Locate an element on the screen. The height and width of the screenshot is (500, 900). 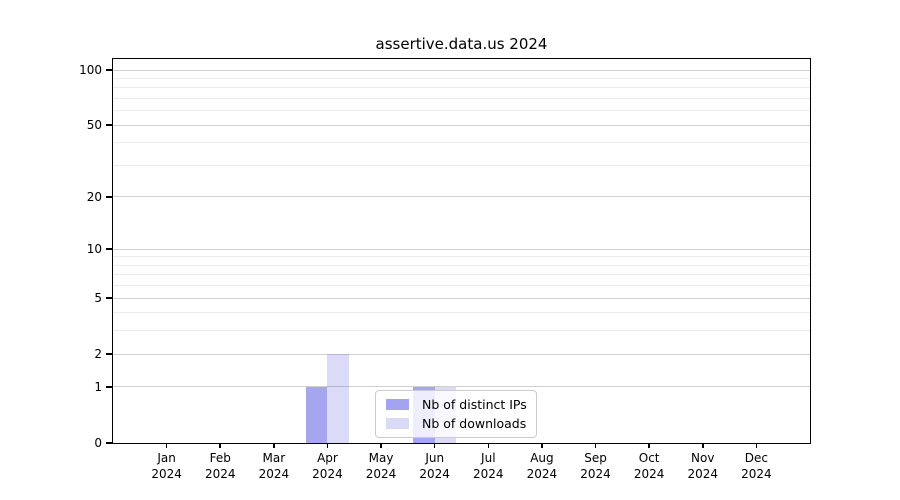
y-tick-label: 5 is located at coordinates (98, 298).